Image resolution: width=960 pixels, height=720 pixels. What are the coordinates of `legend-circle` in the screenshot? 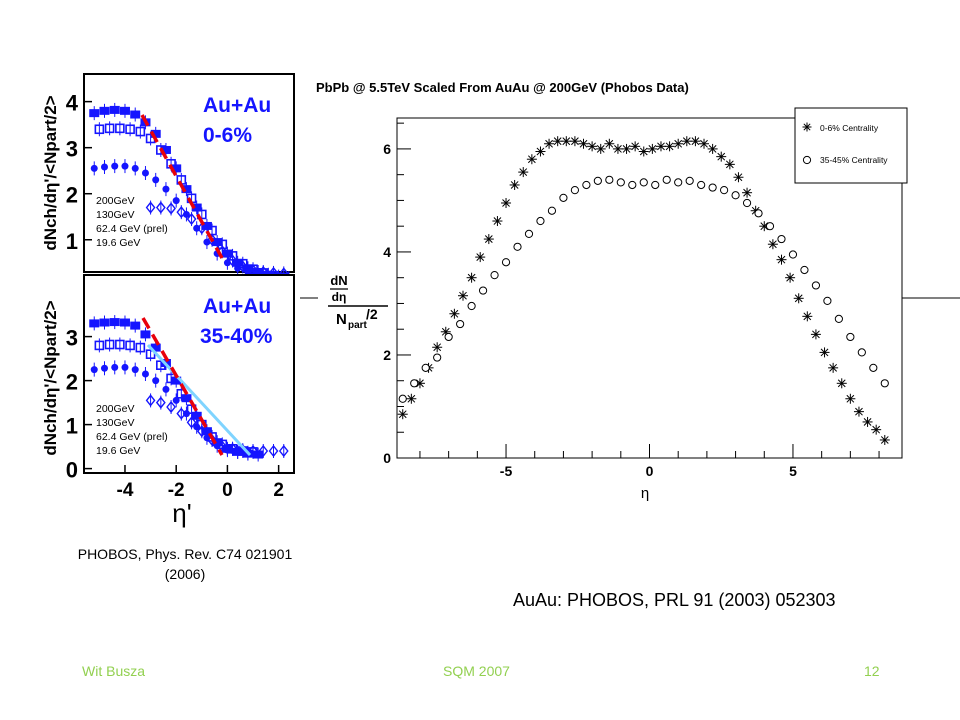 It's located at (807, 160).